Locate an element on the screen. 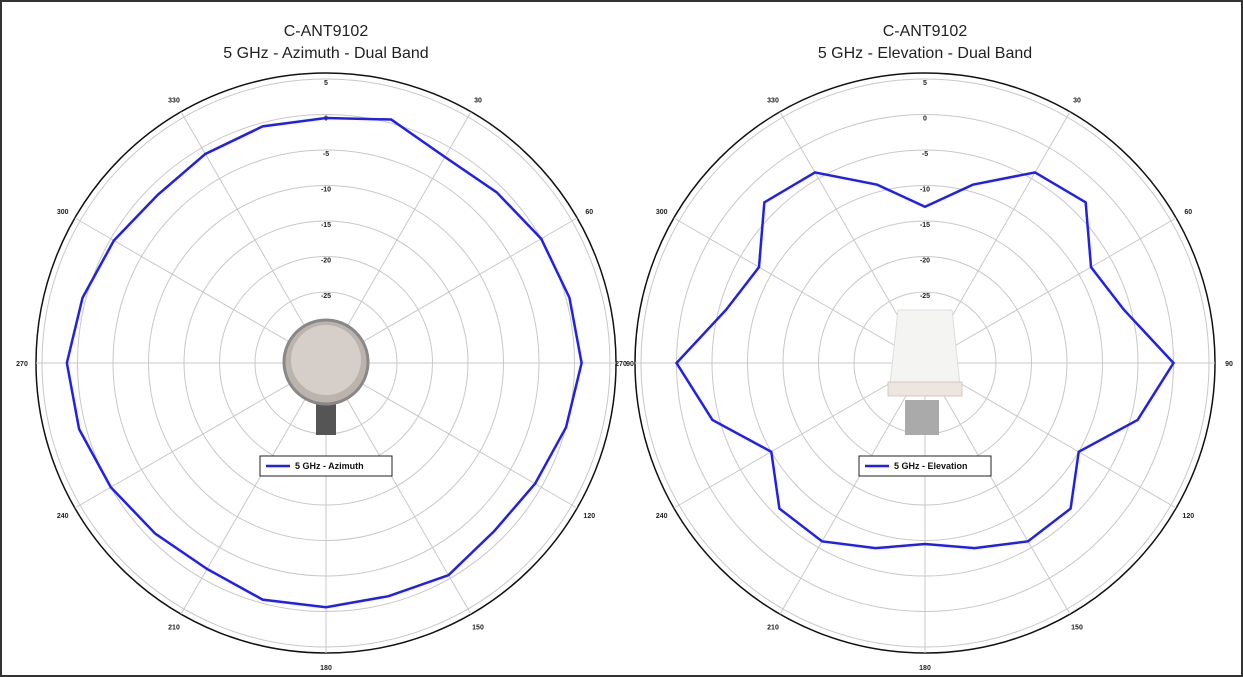 This screenshot has width=1243, height=677. chart-subtitle: 5 GHz - Elevation - Dual Band is located at coordinates (925, 53).